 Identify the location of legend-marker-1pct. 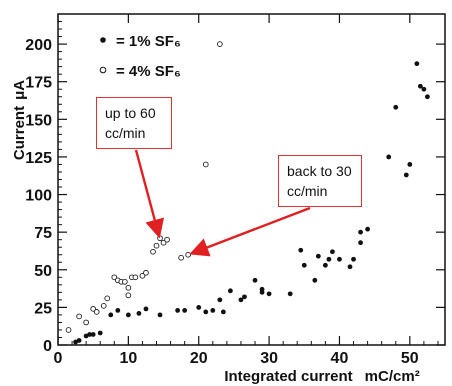
(103, 40).